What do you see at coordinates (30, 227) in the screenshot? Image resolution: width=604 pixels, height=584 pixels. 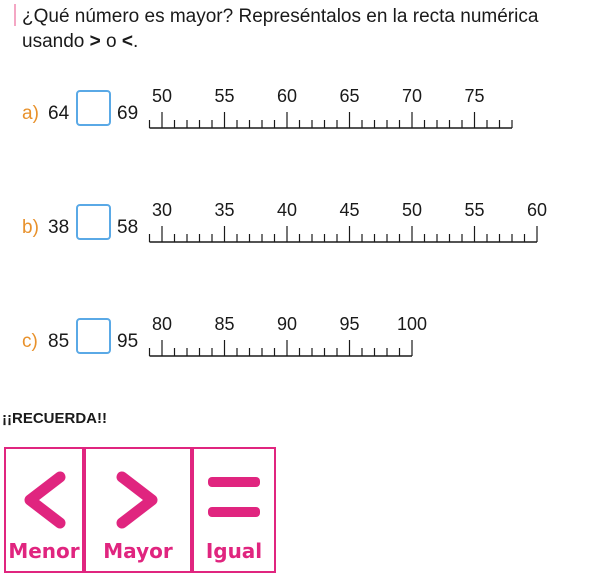 I see `exercise-label: b)` at bounding box center [30, 227].